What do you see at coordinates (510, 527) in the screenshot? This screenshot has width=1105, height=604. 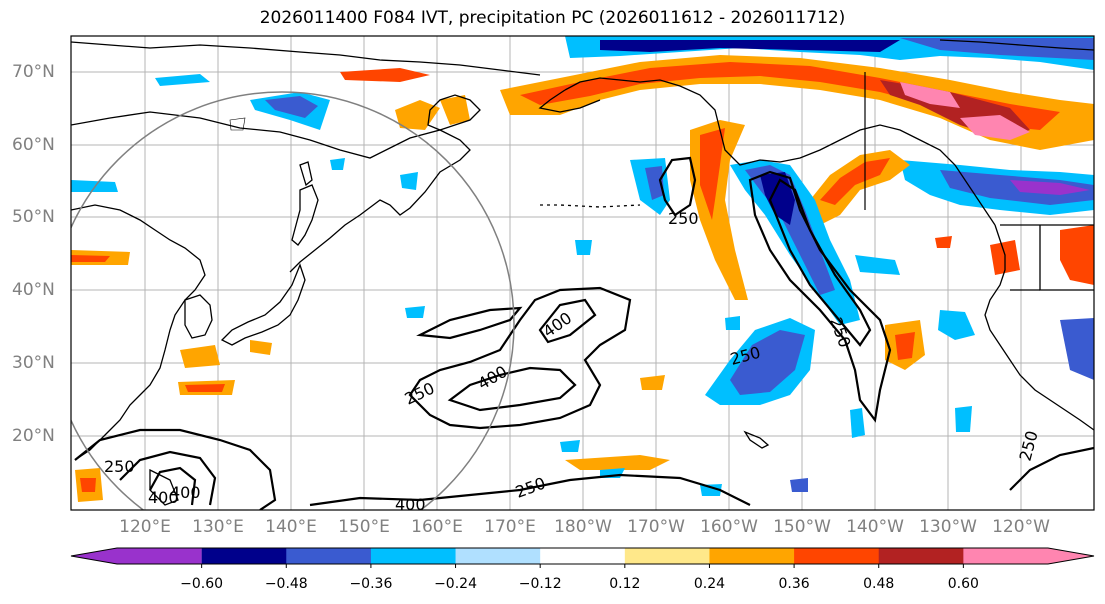 I see `lon-label: 170°E` at bounding box center [510, 527].